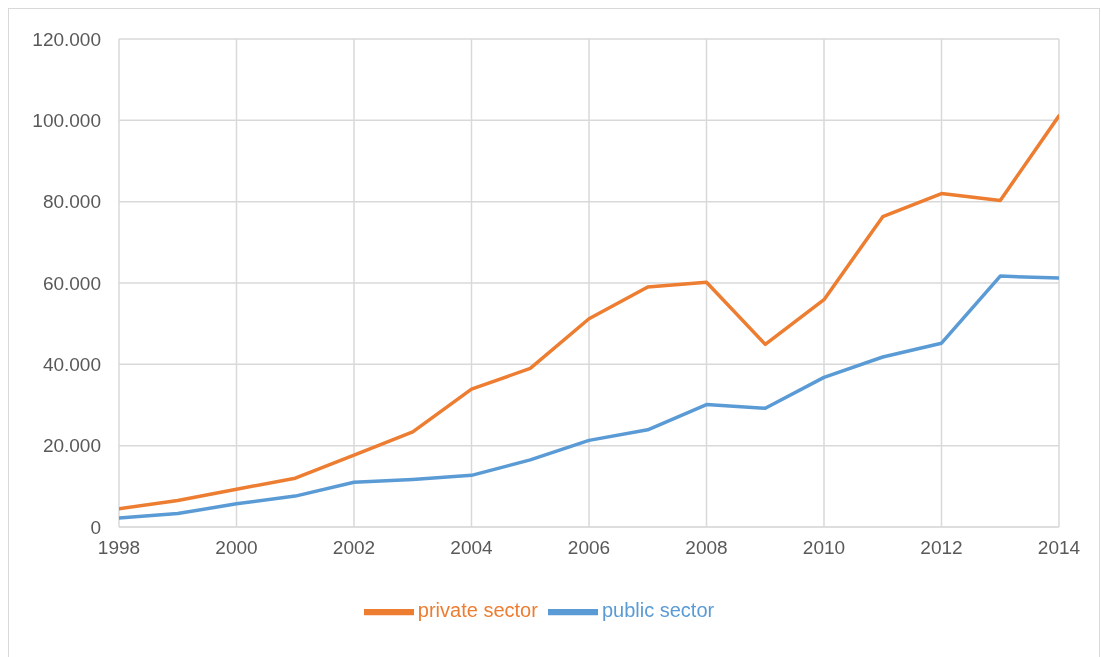  I want to click on x-tick-label: 2008, so click(706, 548).